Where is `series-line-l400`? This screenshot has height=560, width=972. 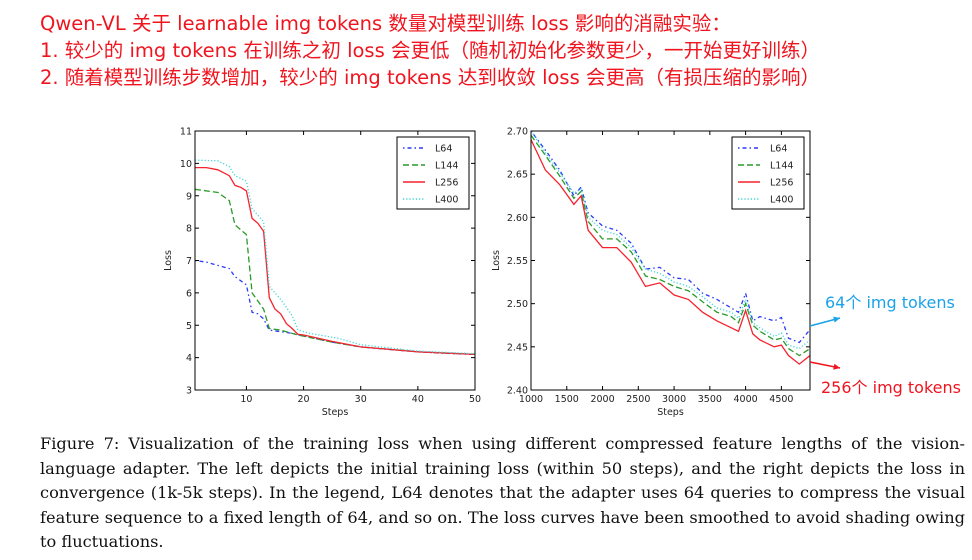
series-line-l400 is located at coordinates (670, 240).